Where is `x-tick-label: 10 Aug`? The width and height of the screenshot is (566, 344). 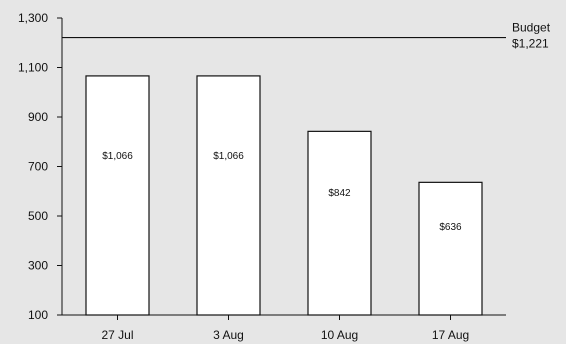
x-tick-label: 10 Aug is located at coordinates (339, 335).